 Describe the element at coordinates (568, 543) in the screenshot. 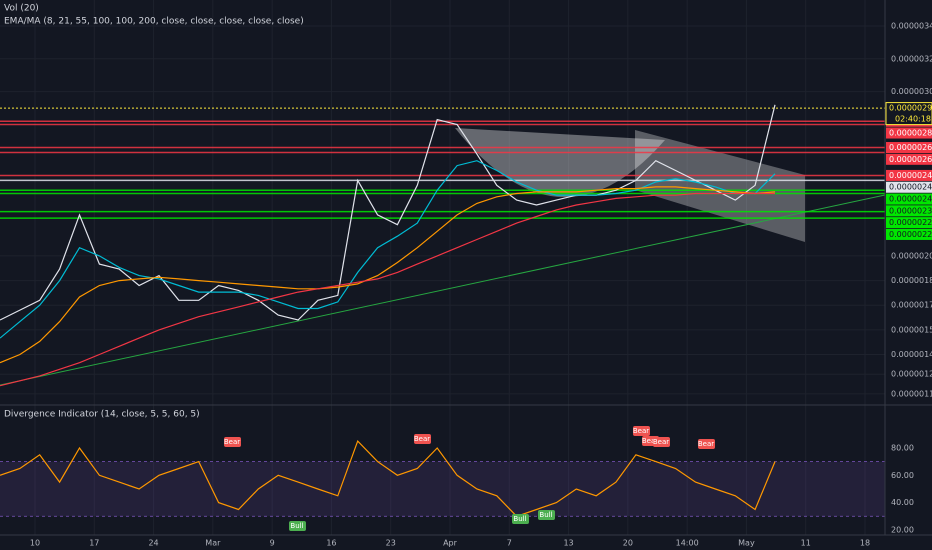

I see `x-tick-label: 13` at that location.